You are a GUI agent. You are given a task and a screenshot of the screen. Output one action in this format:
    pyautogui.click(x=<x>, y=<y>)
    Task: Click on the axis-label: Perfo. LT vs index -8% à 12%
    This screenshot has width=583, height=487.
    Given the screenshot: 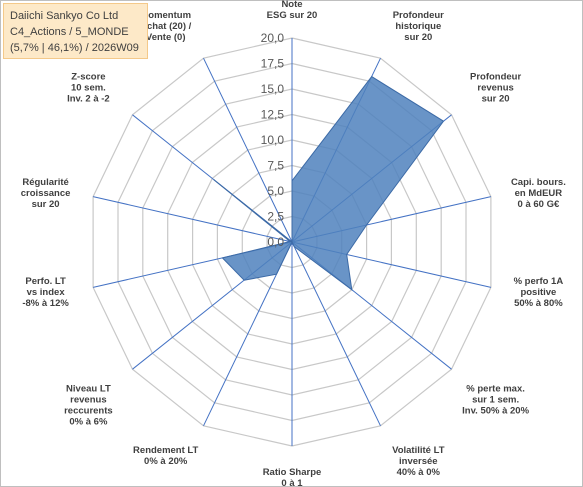 What is the action you would take?
    pyautogui.click(x=45, y=292)
    